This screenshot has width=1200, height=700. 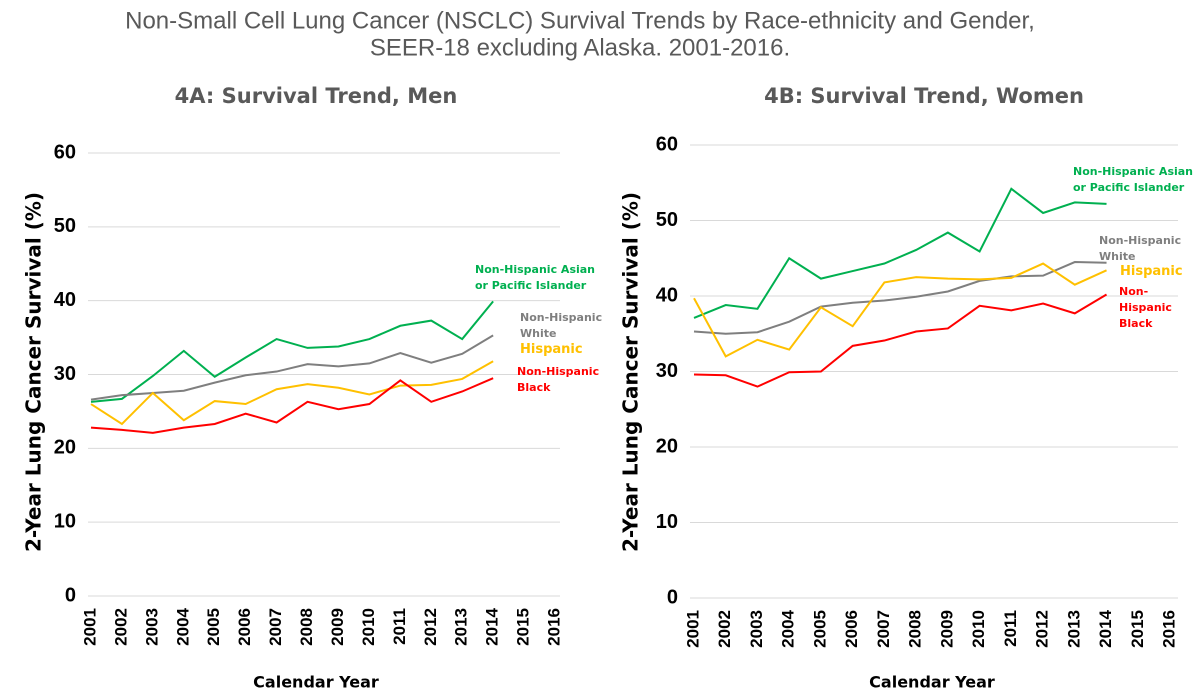 What do you see at coordinates (924, 96) in the screenshot?
I see `chart-title: 4B: Survival Trend, Women` at bounding box center [924, 96].